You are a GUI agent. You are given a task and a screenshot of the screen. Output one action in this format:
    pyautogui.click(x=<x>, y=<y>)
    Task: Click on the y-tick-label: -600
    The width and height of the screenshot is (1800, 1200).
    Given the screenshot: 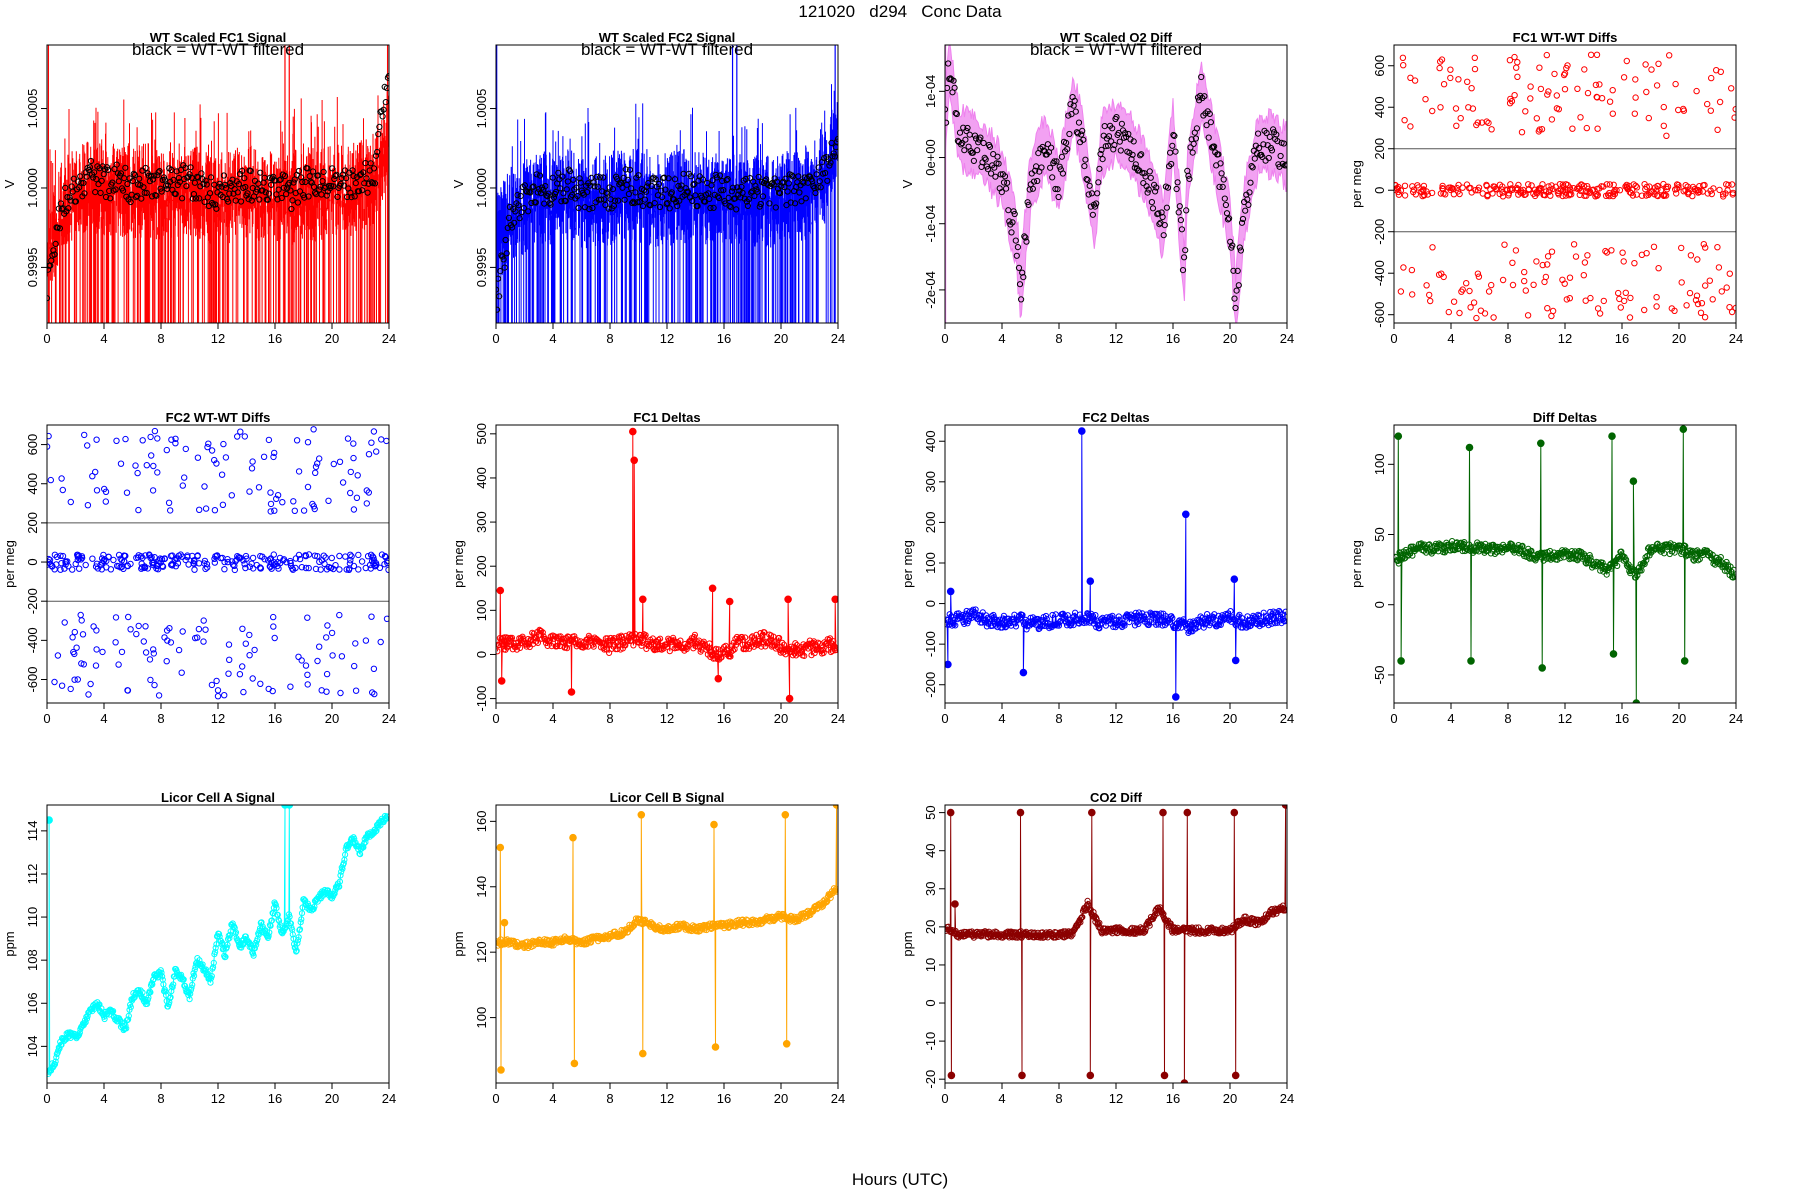 What is the action you would take?
    pyautogui.click(x=1379, y=315)
    